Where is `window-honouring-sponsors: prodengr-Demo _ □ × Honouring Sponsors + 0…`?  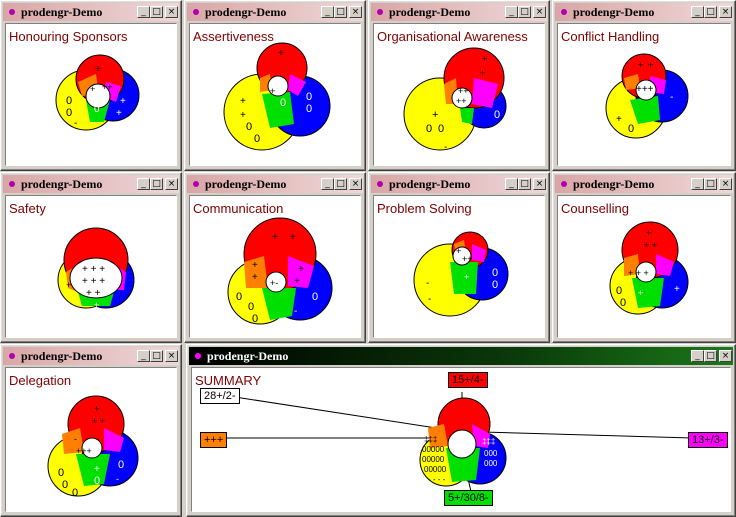 window-honouring-sponsors: prodengr-Demo _ □ × Honouring Sponsors + 0… is located at coordinates (91, 85).